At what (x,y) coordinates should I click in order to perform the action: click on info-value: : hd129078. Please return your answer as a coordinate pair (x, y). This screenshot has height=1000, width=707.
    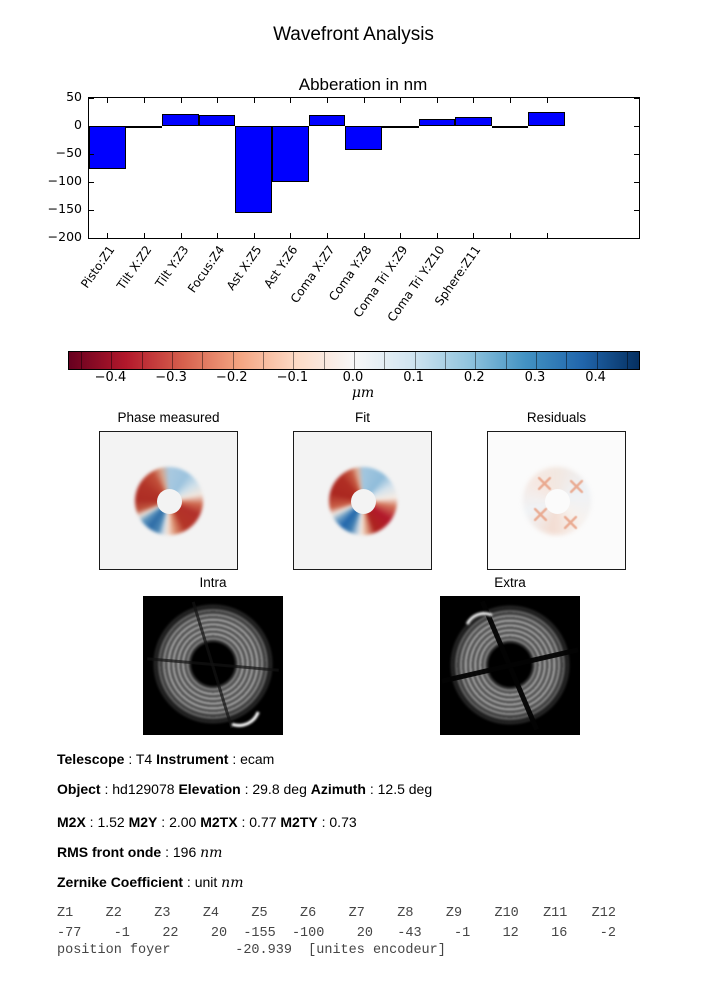
    Looking at the image, I should click on (139, 789).